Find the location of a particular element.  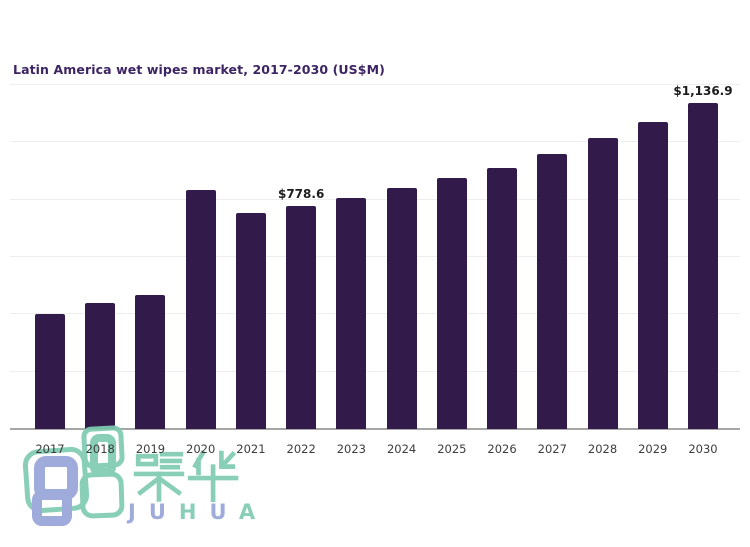

x-tick-label-2029: 2029 is located at coordinates (653, 449).